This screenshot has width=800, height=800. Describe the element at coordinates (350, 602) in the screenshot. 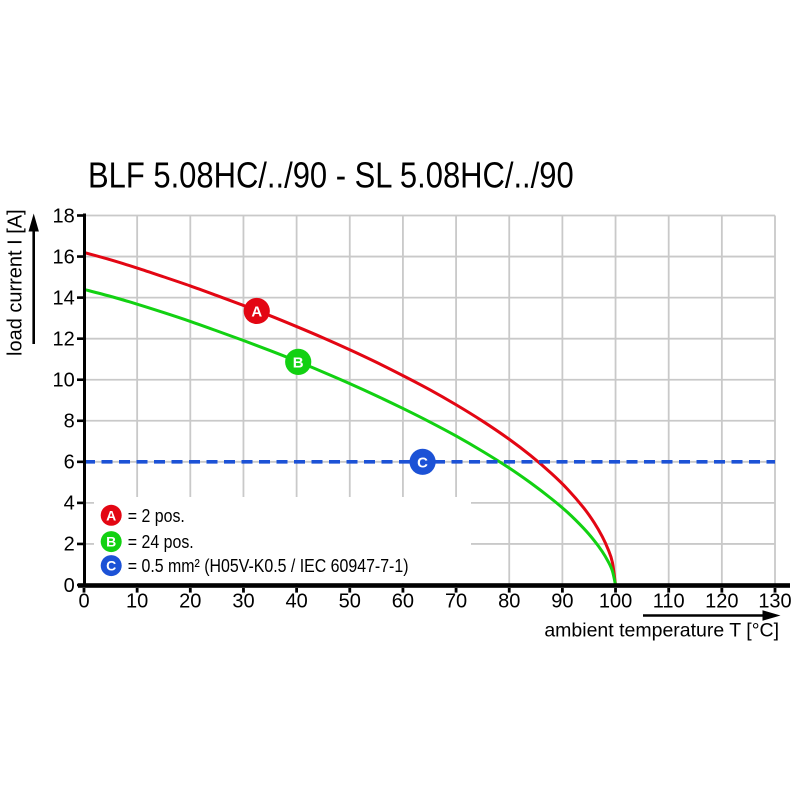

I see `x-tick-label: 50` at that location.